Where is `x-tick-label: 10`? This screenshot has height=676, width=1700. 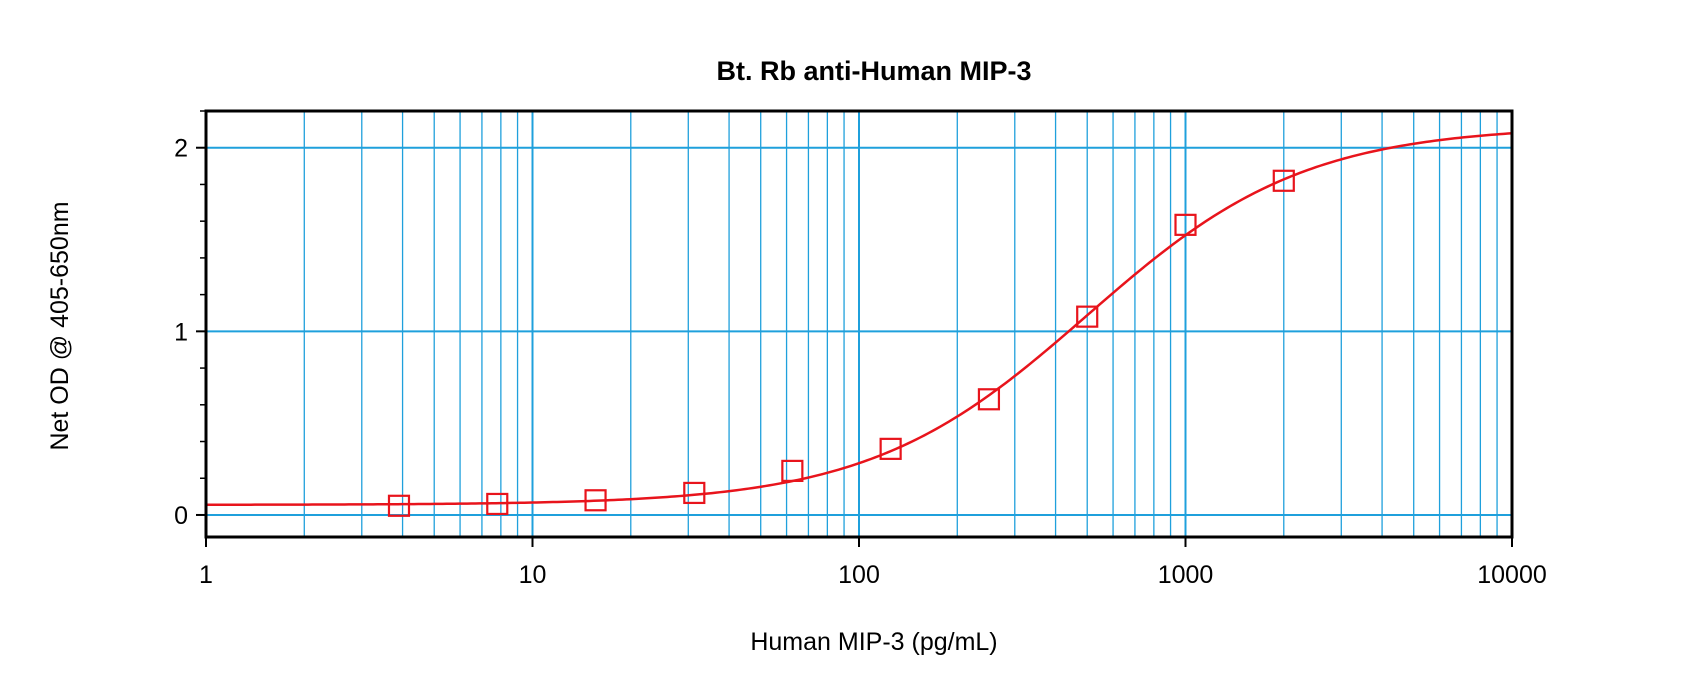
x-tick-label: 10 is located at coordinates (533, 575).